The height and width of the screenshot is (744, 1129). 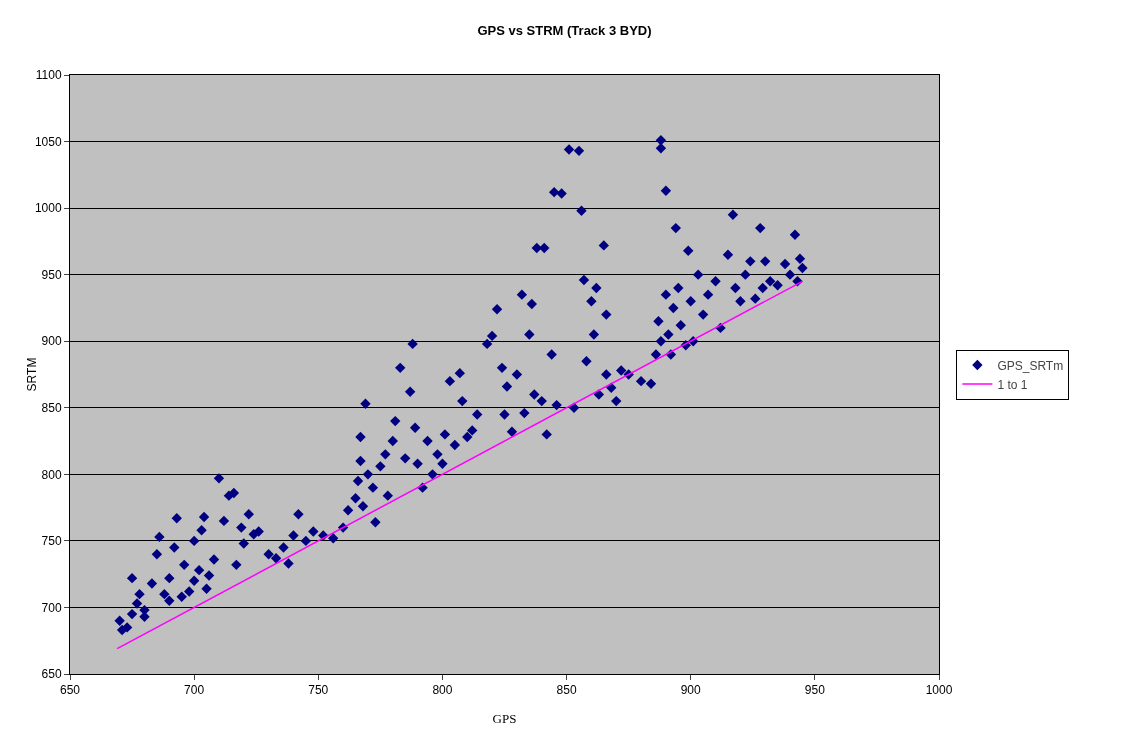 What do you see at coordinates (51, 674) in the screenshot?
I see `y-tick-label: 650` at bounding box center [51, 674].